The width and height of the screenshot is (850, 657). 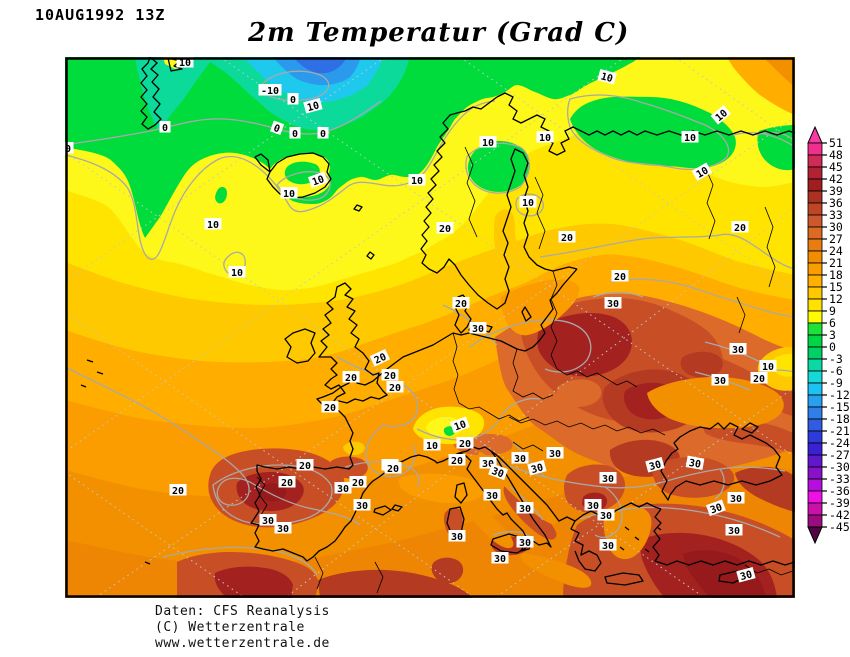 What do you see at coordinates (815, 535) in the screenshot?
I see `colorbar-arrow-bottom` at bounding box center [815, 535].